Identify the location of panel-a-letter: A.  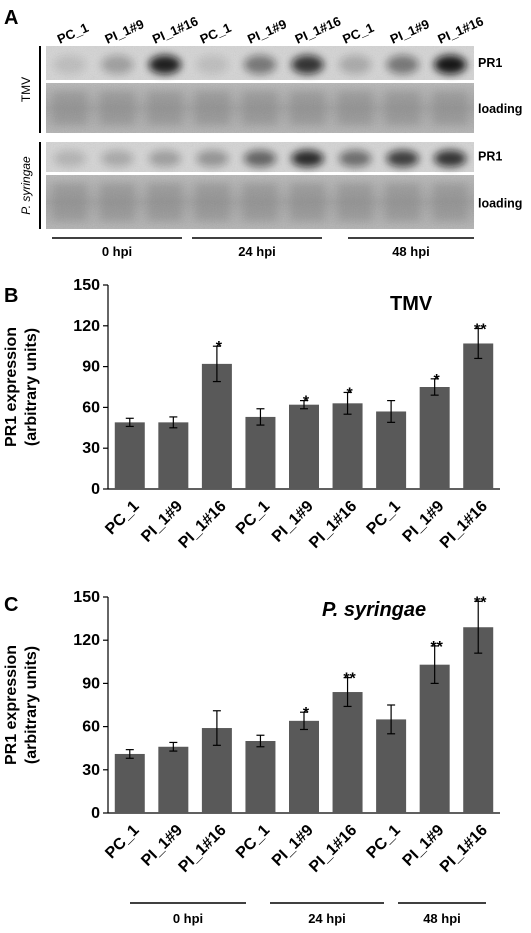
(11, 18).